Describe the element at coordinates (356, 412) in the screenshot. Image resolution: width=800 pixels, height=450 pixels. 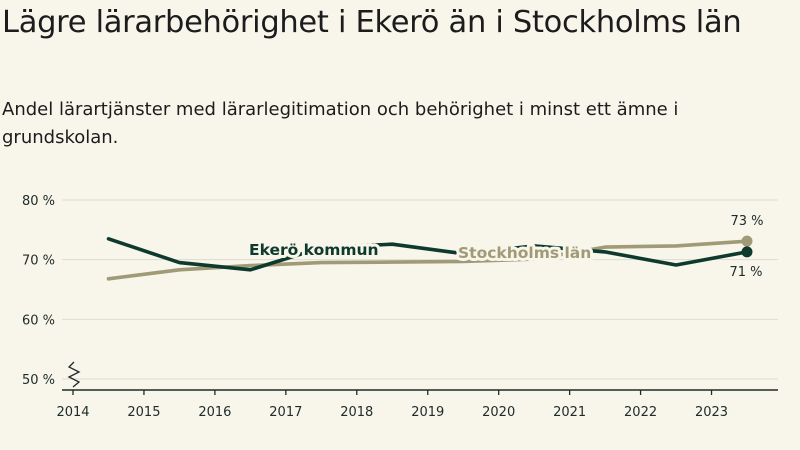
I see `x-tick-label: 2018` at that location.